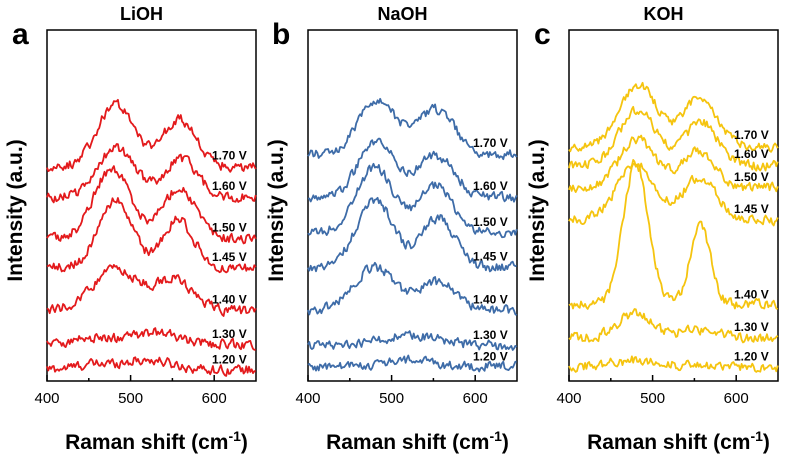  What do you see at coordinates (281, 34) in the screenshot?
I see `panel-letter: b` at bounding box center [281, 34].